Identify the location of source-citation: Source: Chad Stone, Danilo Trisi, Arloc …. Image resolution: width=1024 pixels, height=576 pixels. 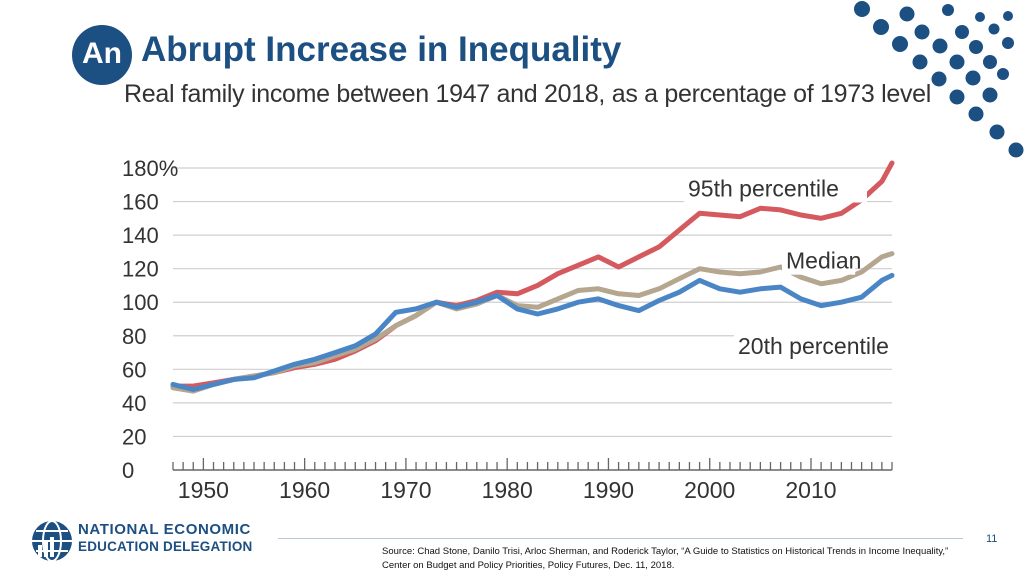
(682, 559).